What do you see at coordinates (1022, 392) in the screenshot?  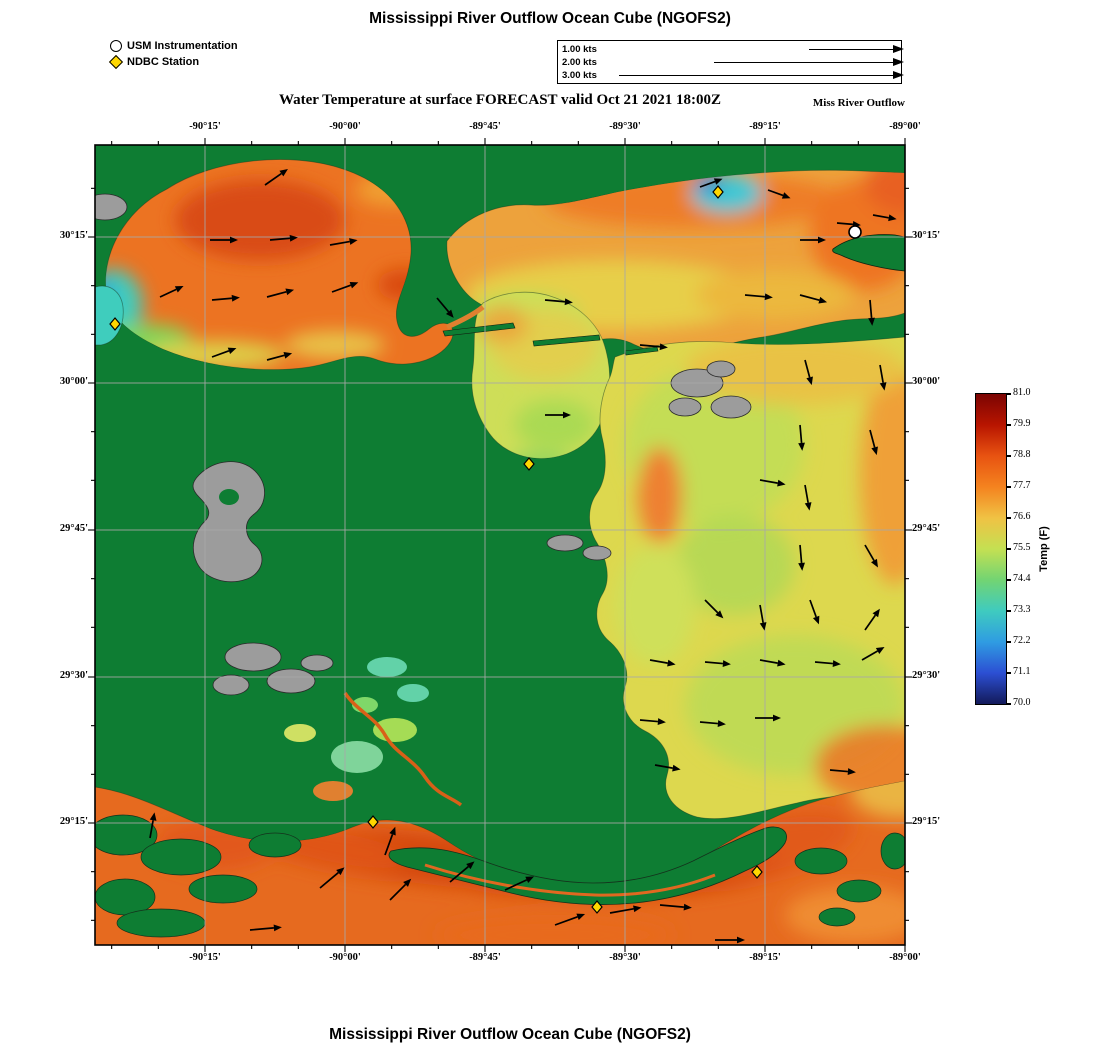 I see `colorbar-tick-label: 81.0` at bounding box center [1022, 392].